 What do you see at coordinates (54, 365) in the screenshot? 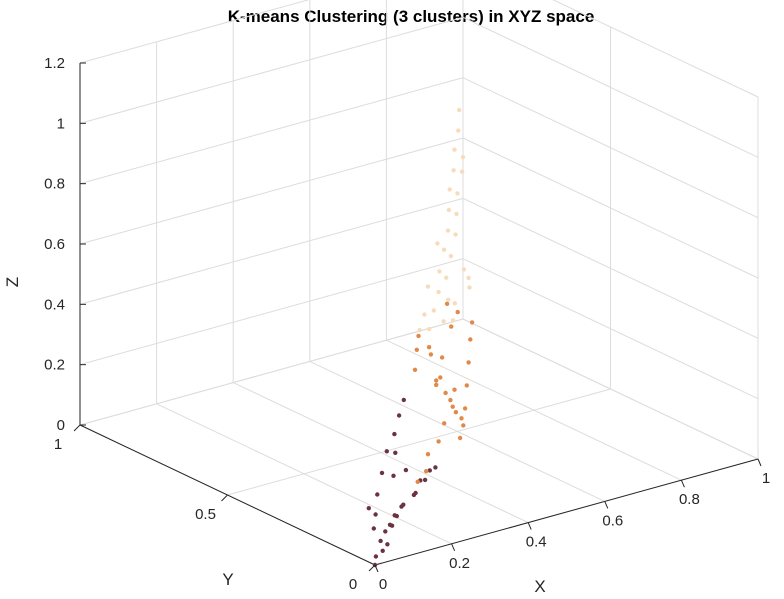
I see `z-tick-label: 0.2` at bounding box center [54, 365].